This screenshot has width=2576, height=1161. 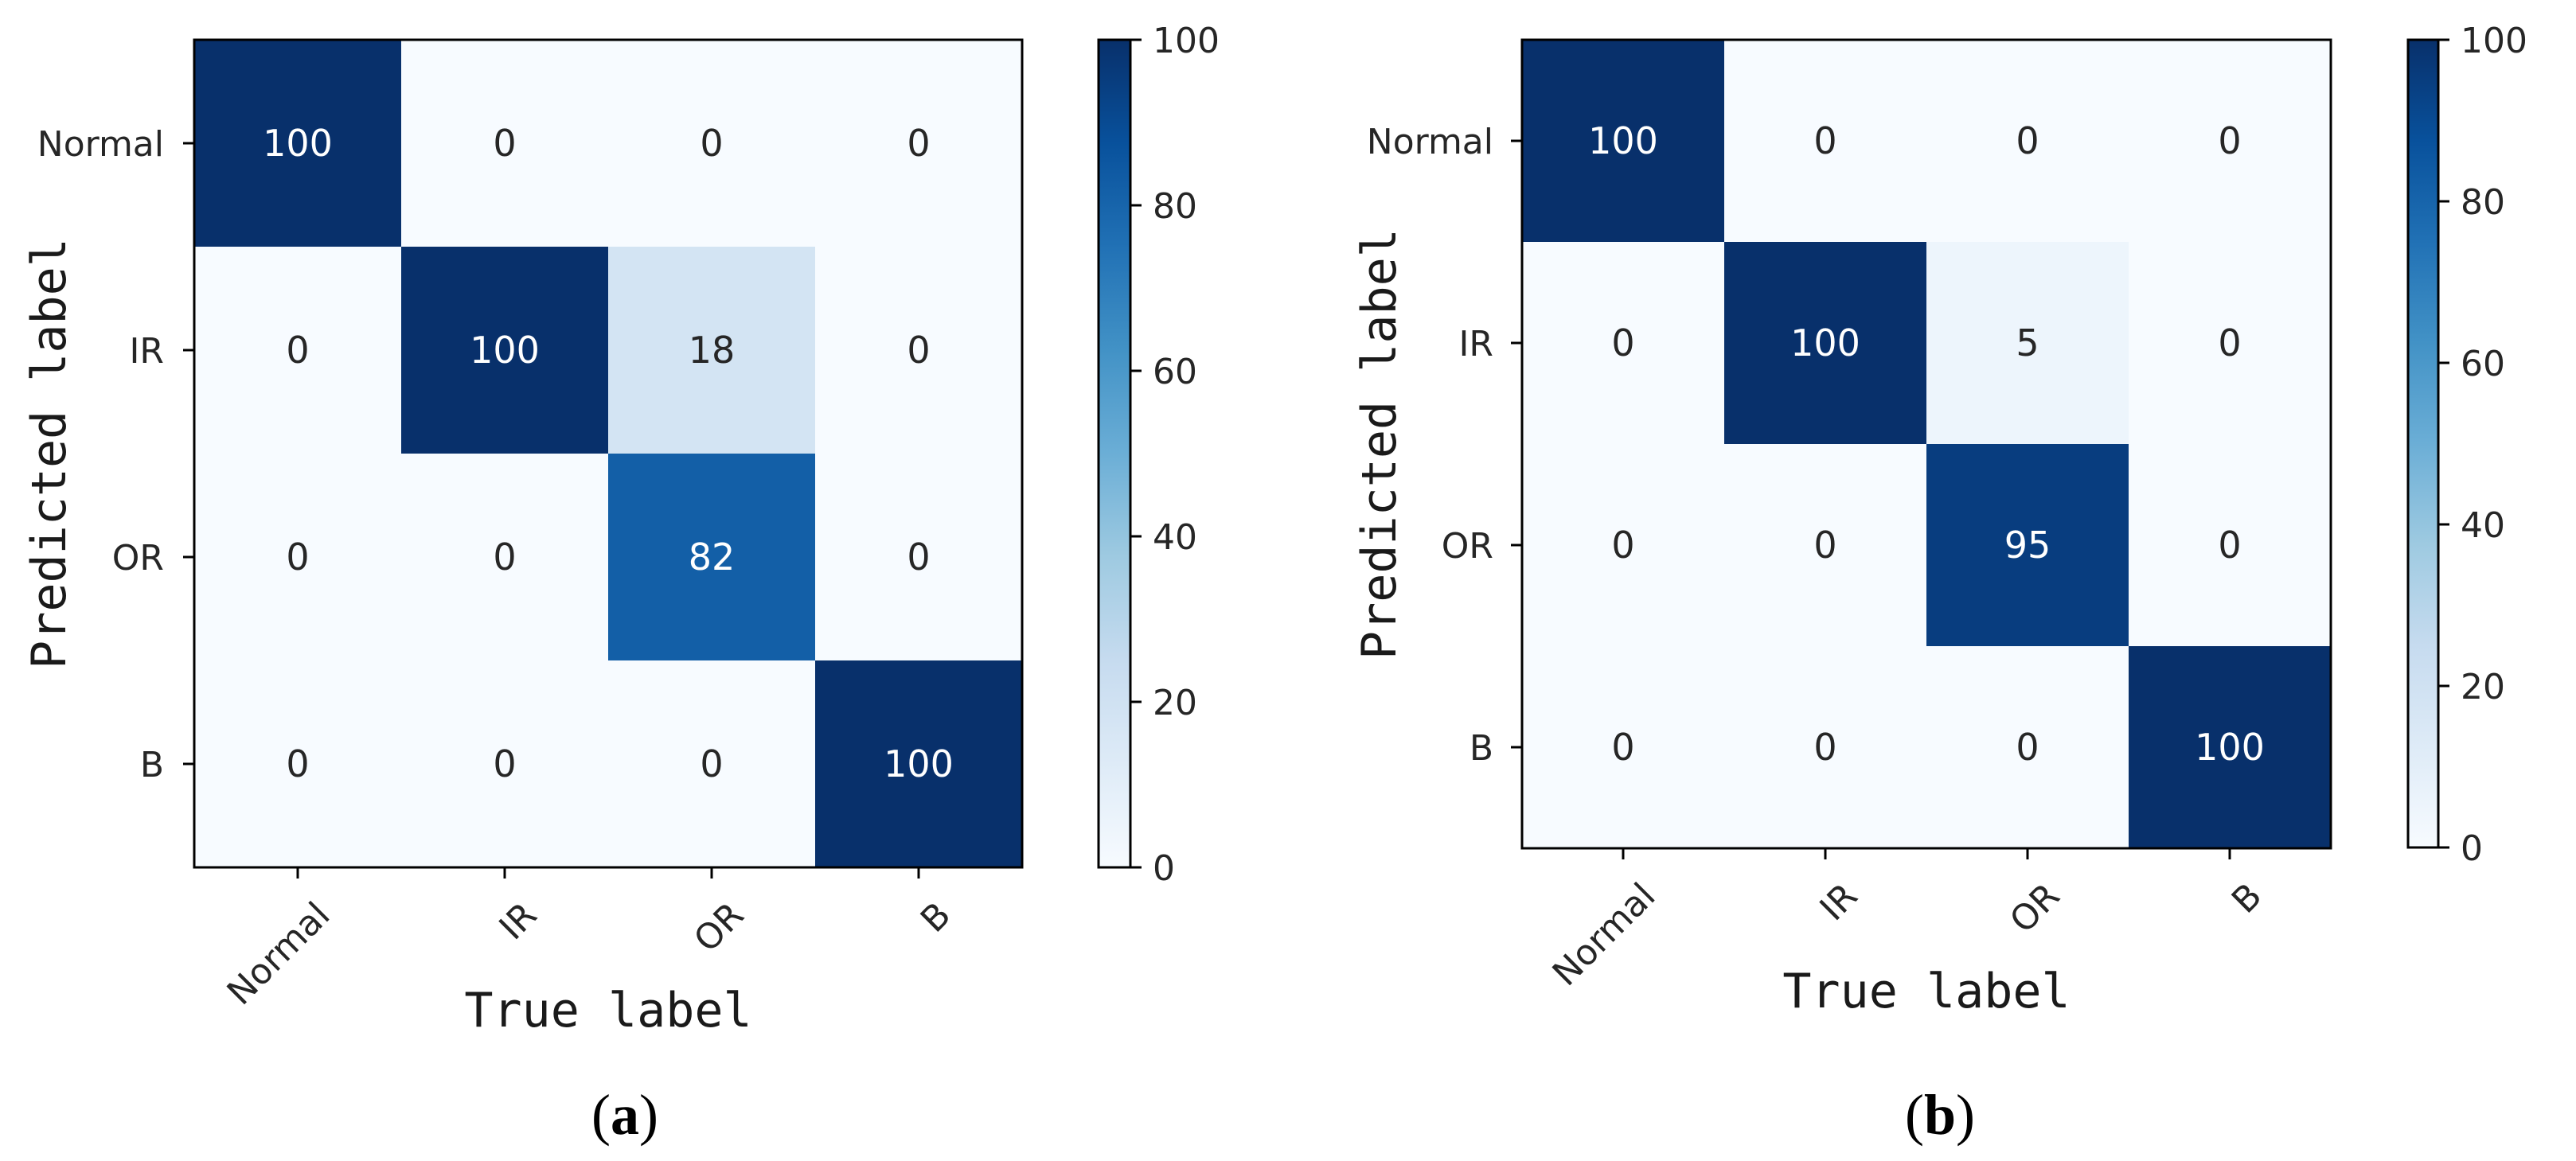 I want to click on cell-value-label: 18, so click(x=712, y=350).